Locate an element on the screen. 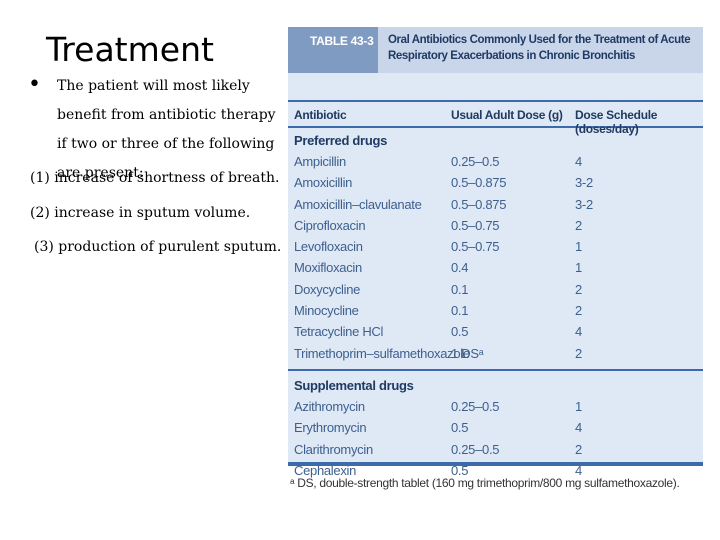  drug-name: Azithromycin is located at coordinates (329, 406).